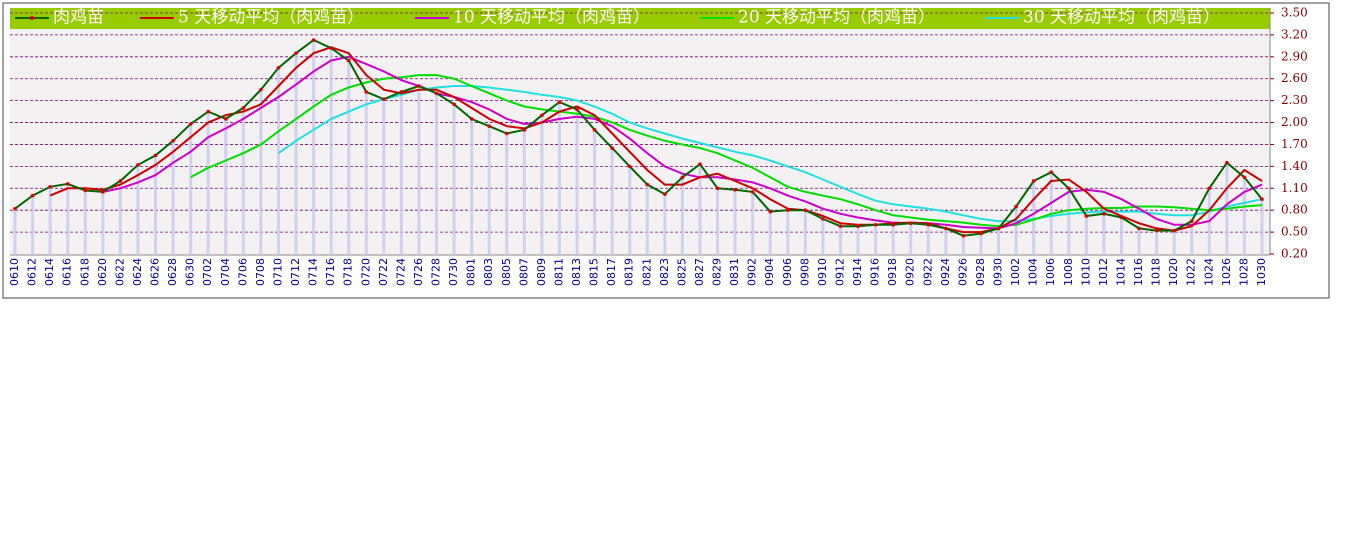 The image size is (1345, 545). I want to click on y-tick-label: 1.40, so click(1294, 166).